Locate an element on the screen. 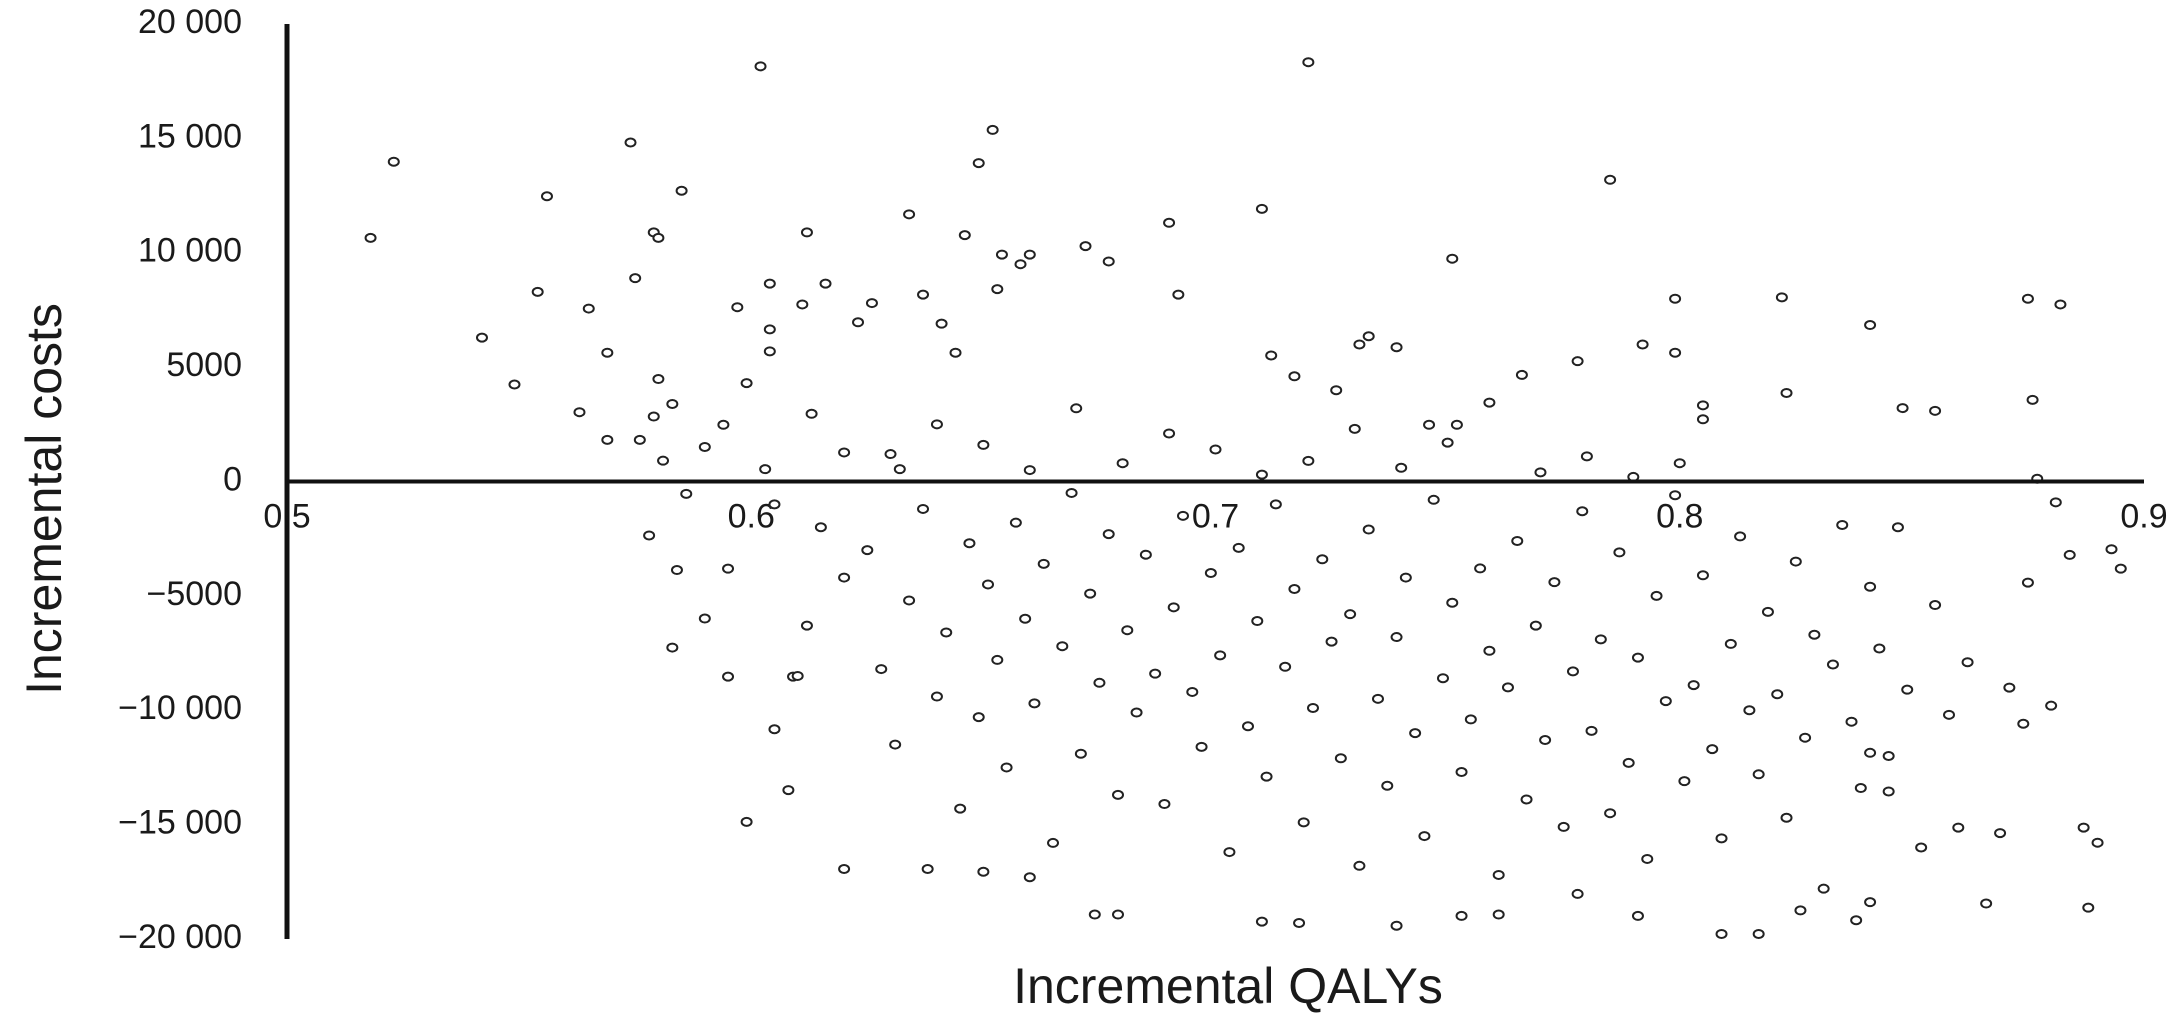  y-tick-label: −15 000 is located at coordinates (180, 823).